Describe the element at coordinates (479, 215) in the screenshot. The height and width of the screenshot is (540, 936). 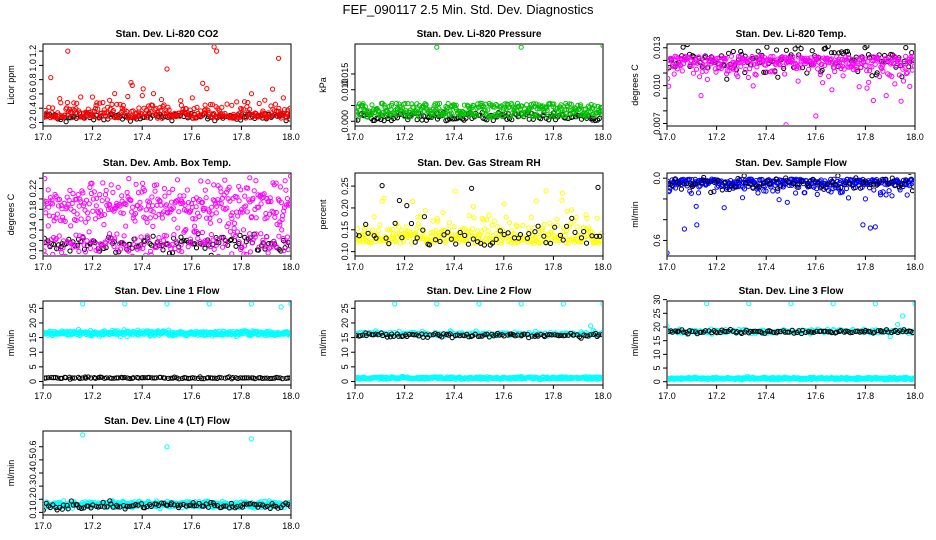
I see `series-primary` at that location.